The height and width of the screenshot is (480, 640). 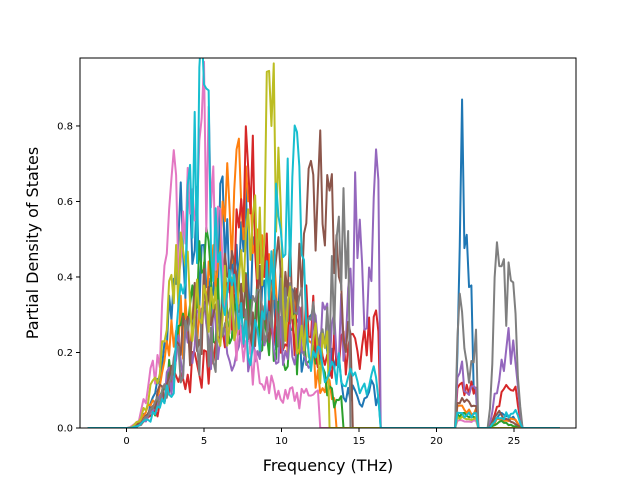 What do you see at coordinates (436, 441) in the screenshot?
I see `x-tick-label: 20` at bounding box center [436, 441].